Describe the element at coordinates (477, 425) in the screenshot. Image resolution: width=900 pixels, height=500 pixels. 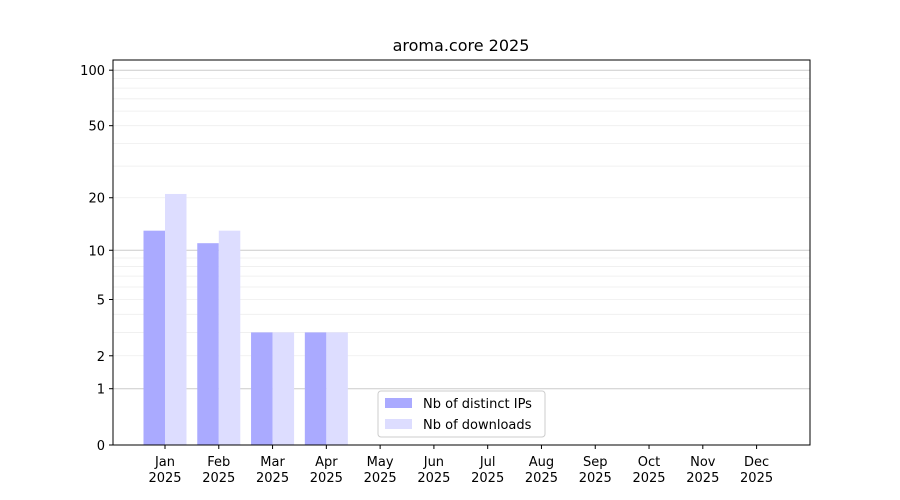
I see `legend-label: Nb of downloads` at that location.